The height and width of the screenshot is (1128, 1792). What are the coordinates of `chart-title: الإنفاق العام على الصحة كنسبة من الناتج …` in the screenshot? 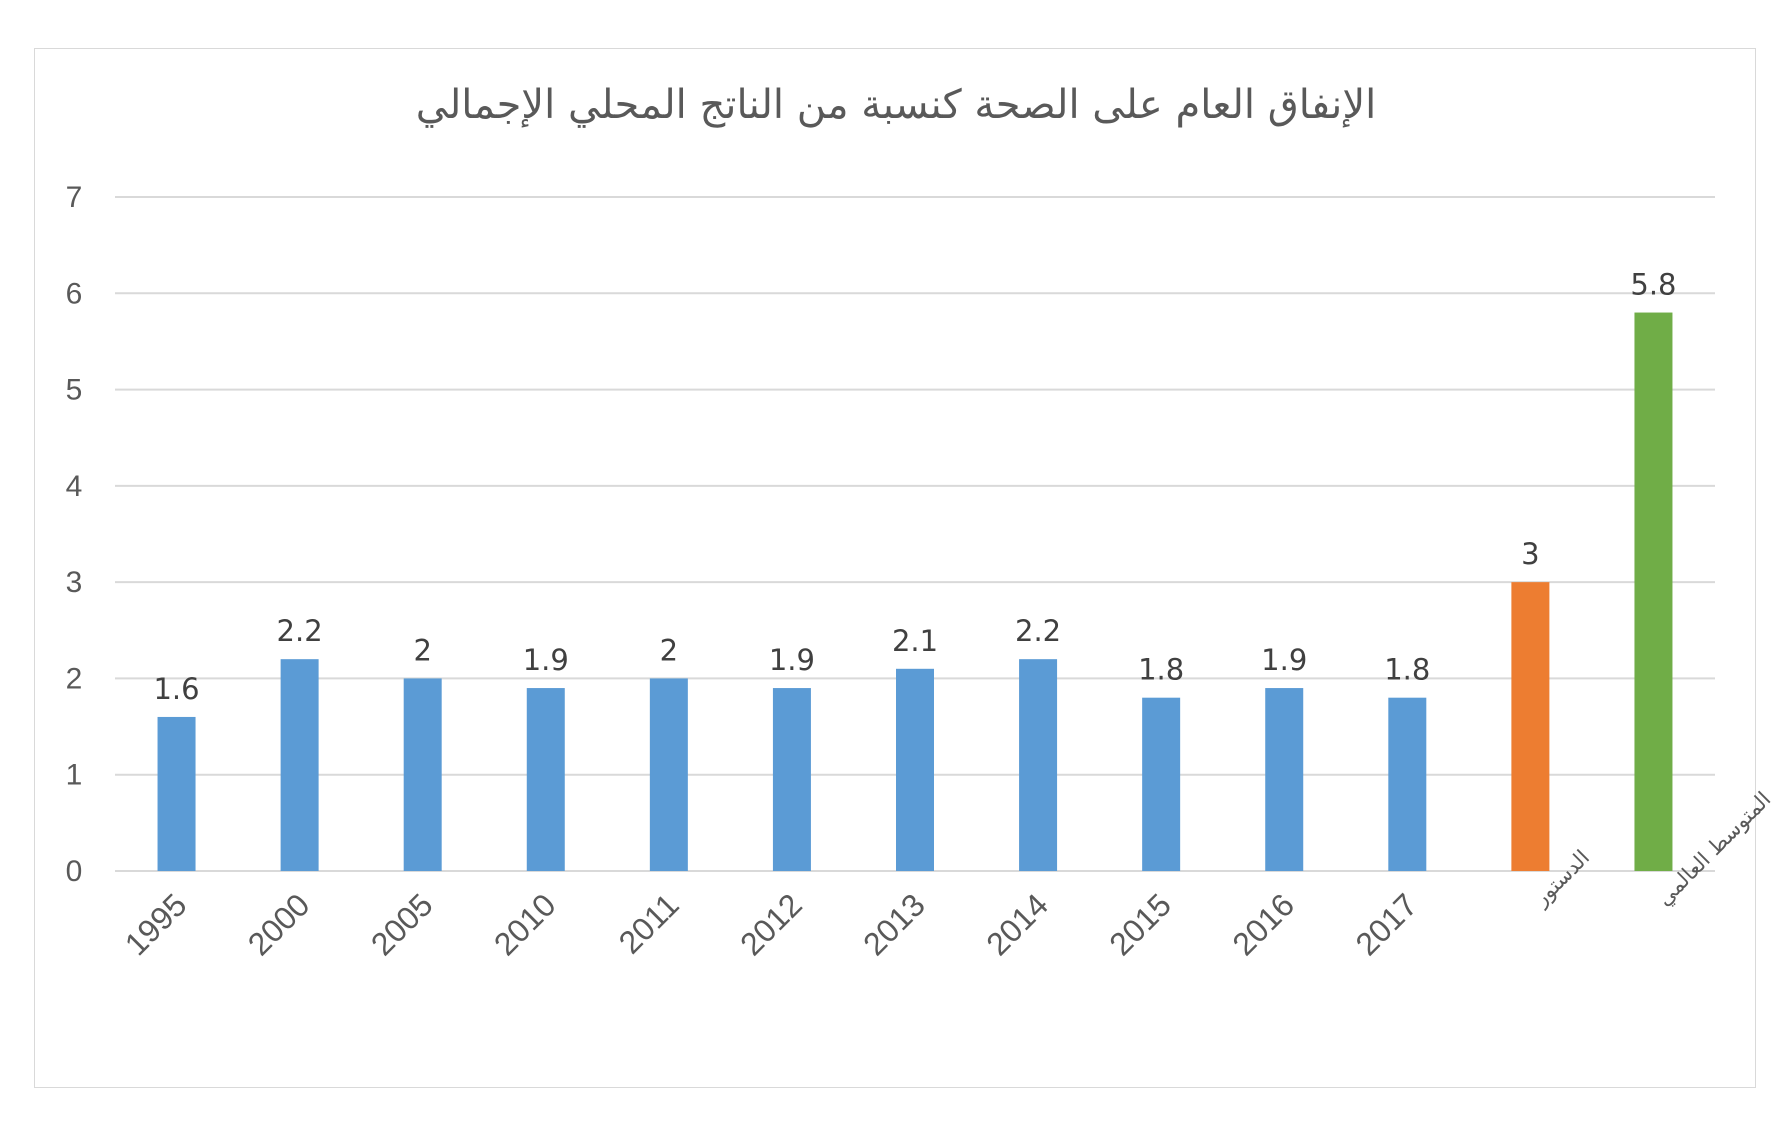 It's located at (896, 105).